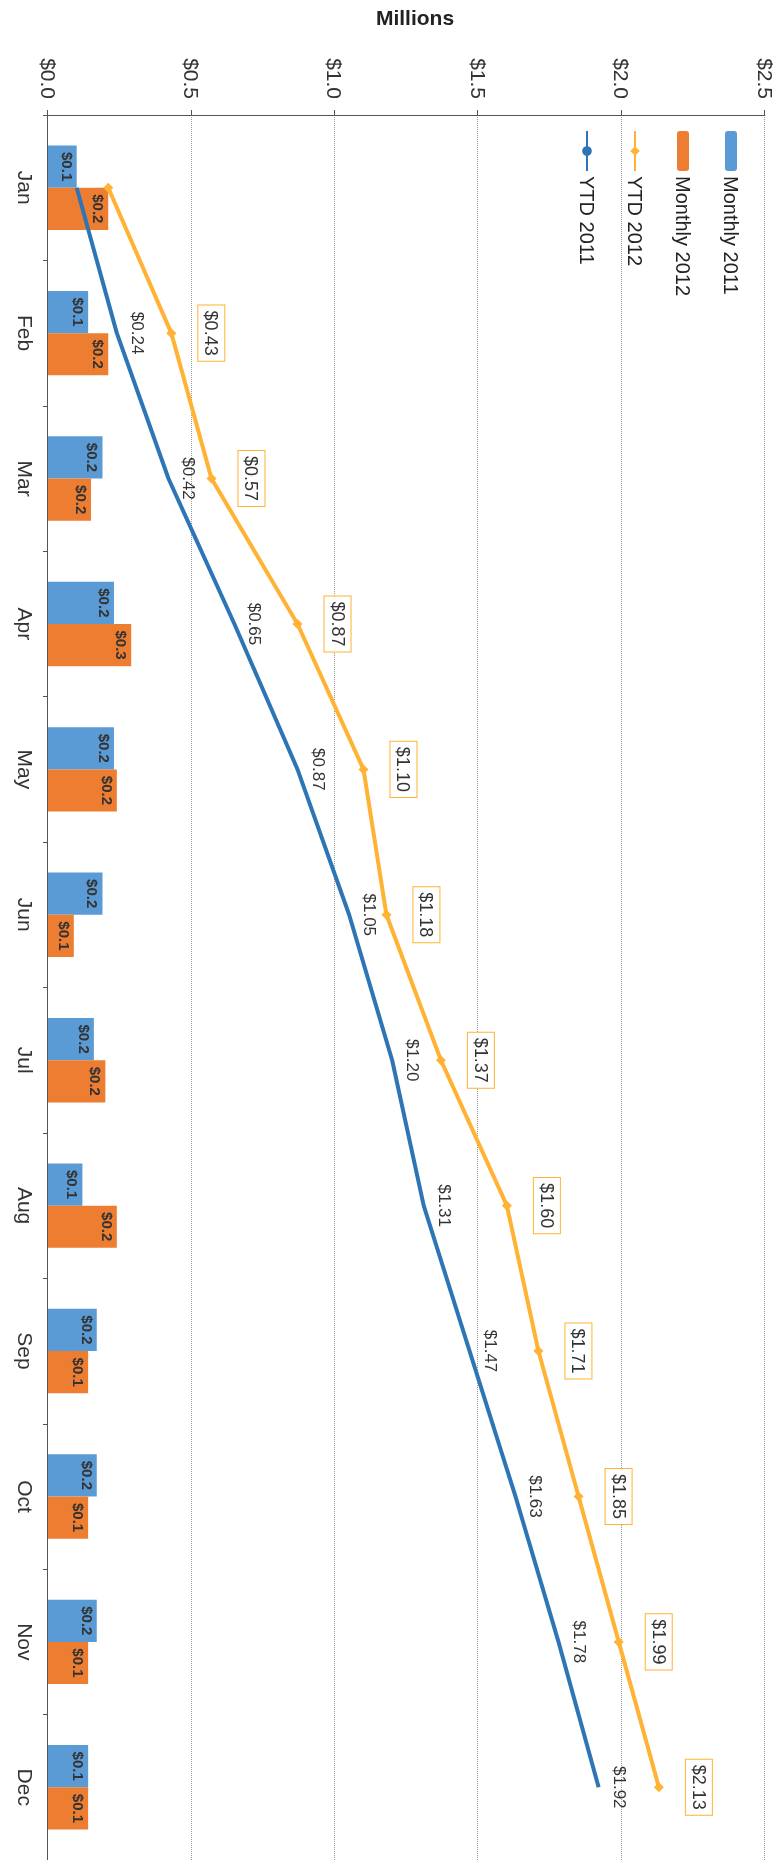  Describe the element at coordinates (25, 478) in the screenshot. I see `y-tick-label: Mar` at that location.